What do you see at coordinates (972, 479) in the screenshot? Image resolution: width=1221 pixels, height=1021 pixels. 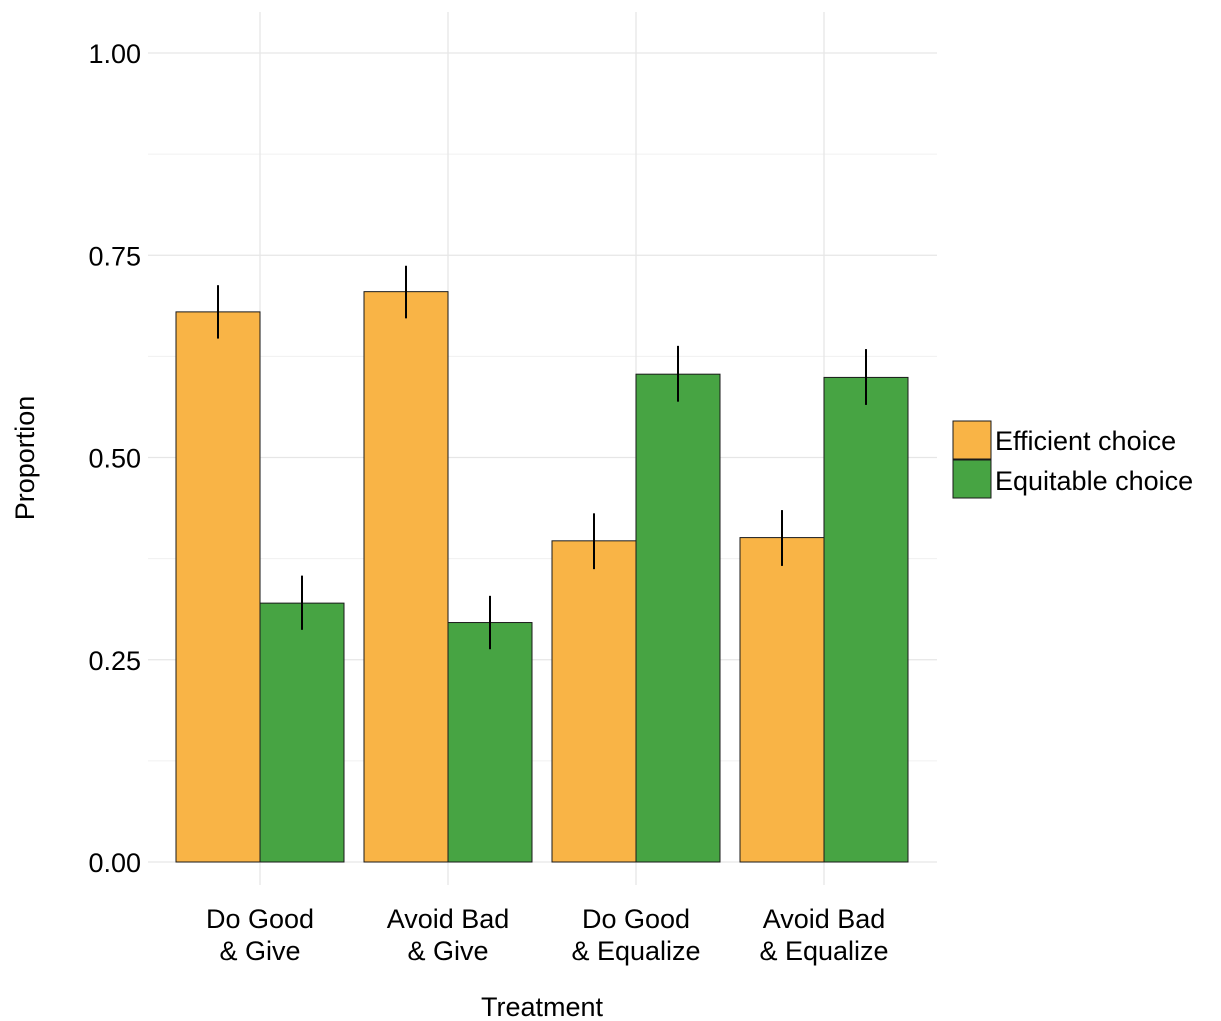 I see `legend-swatch-equitable` at bounding box center [972, 479].